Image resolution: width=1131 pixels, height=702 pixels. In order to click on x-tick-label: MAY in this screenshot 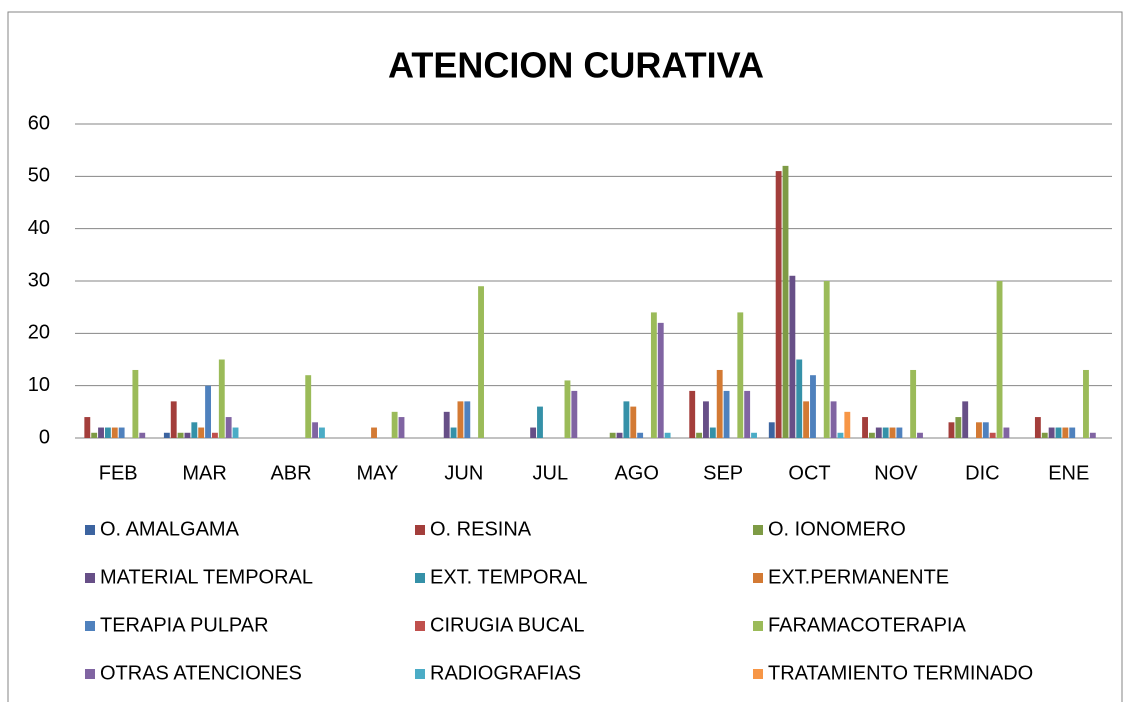, I will do `click(378, 473)`.